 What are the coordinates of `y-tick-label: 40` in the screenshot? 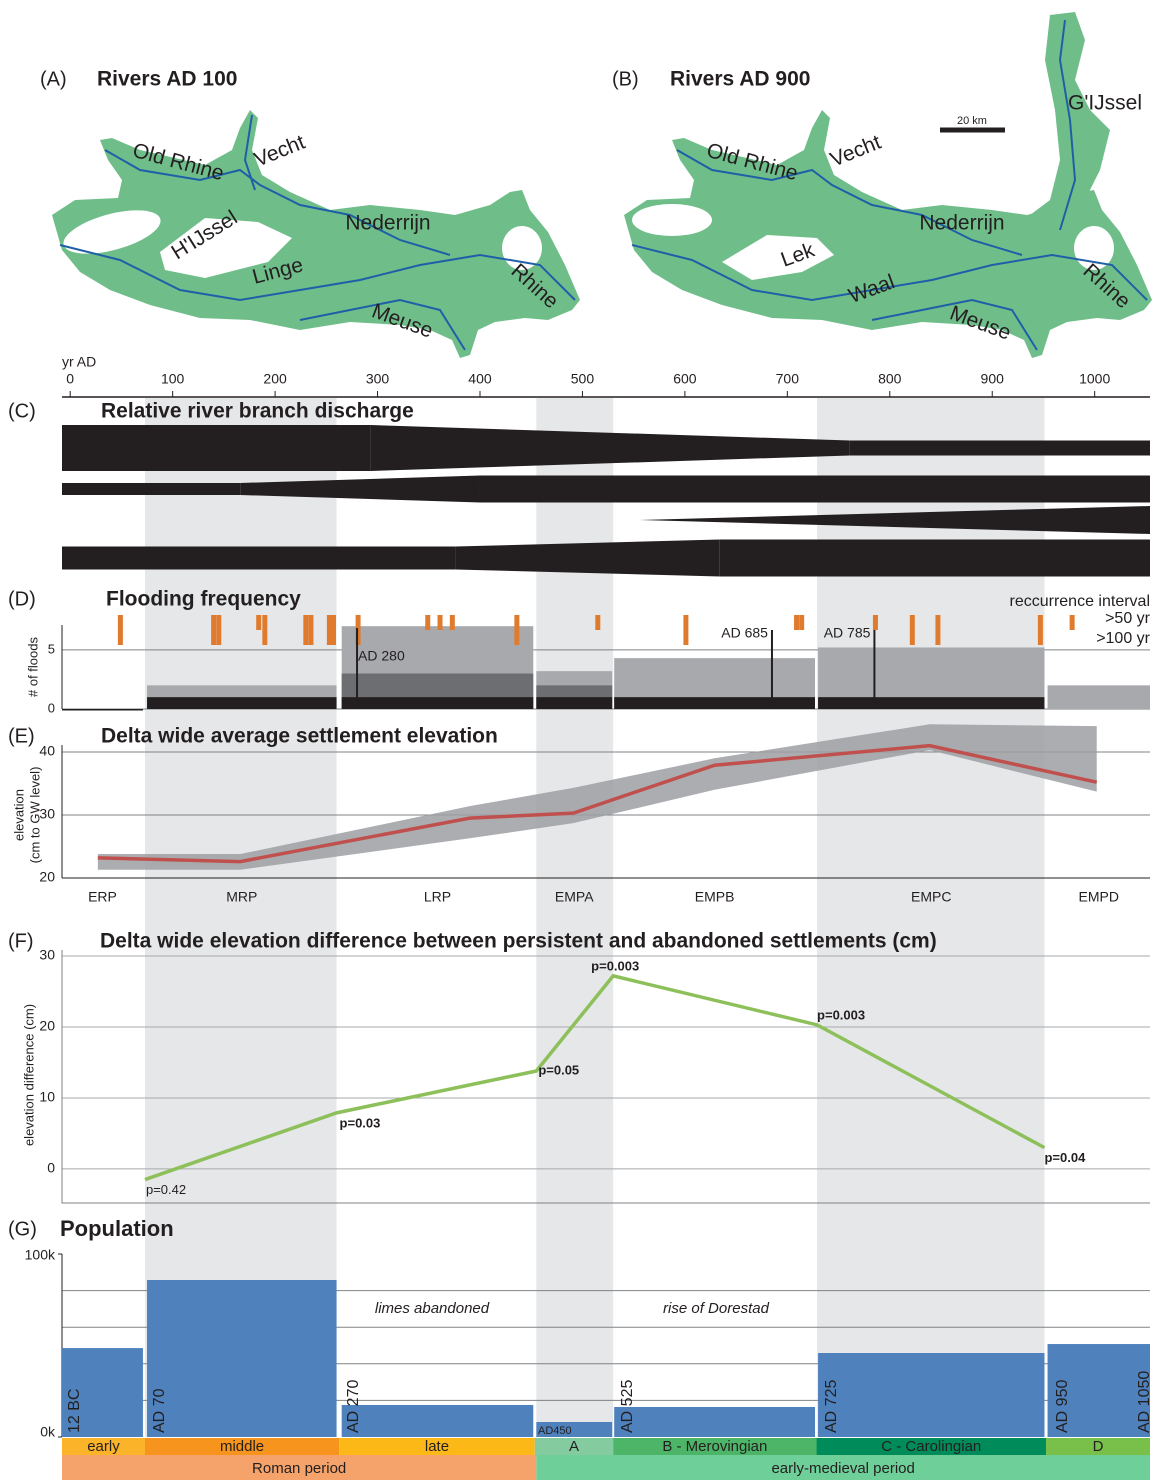 It's located at (47, 751).